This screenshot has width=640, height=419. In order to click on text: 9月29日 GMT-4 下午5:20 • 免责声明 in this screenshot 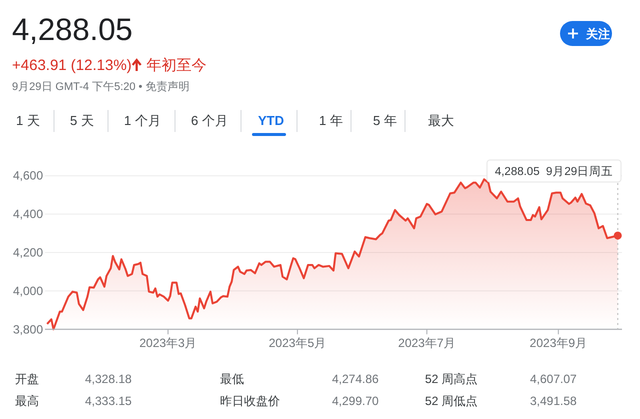, I will do `click(101, 86)`.